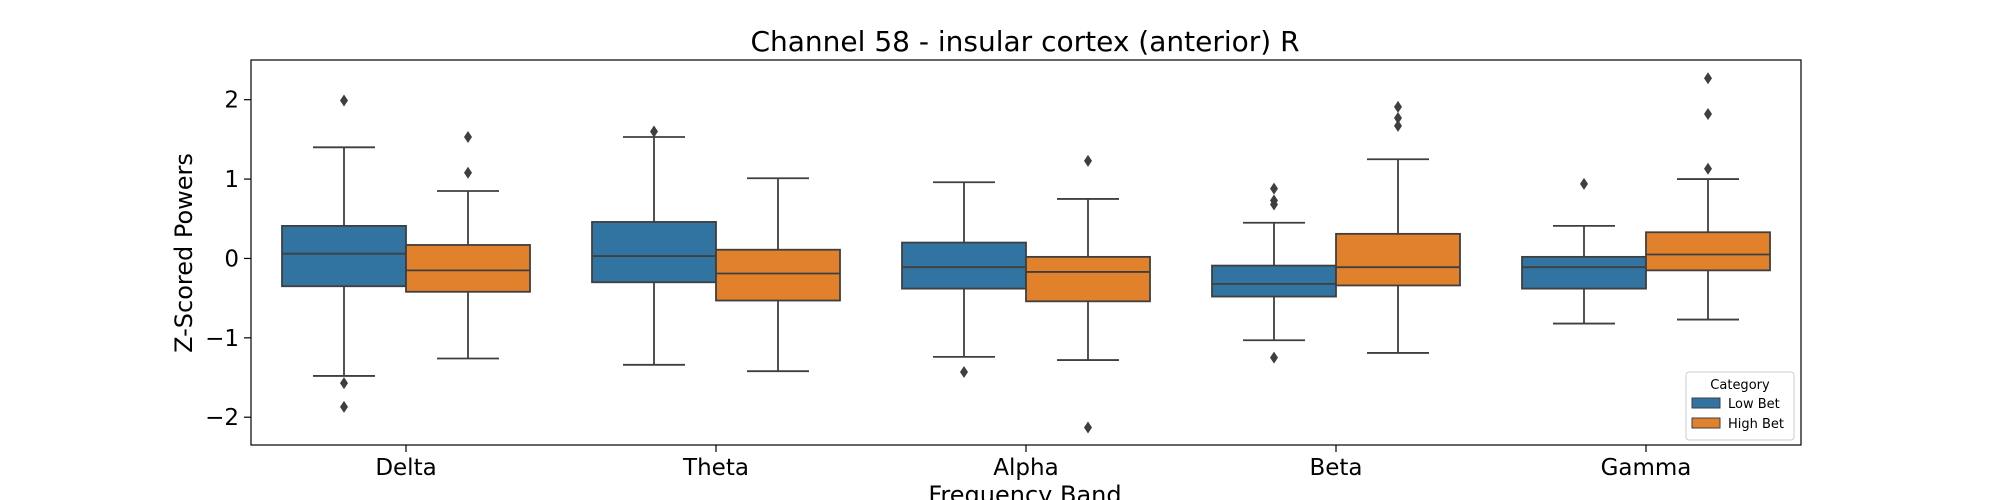 The width and height of the screenshot is (2000, 500). I want to click on x-tick-label: Delta, so click(405, 468).